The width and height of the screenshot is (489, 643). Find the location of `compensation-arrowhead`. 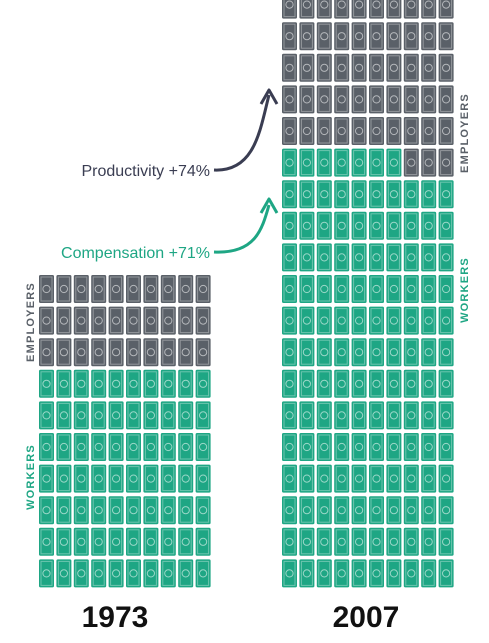

compensation-arrowhead is located at coordinates (269, 205).